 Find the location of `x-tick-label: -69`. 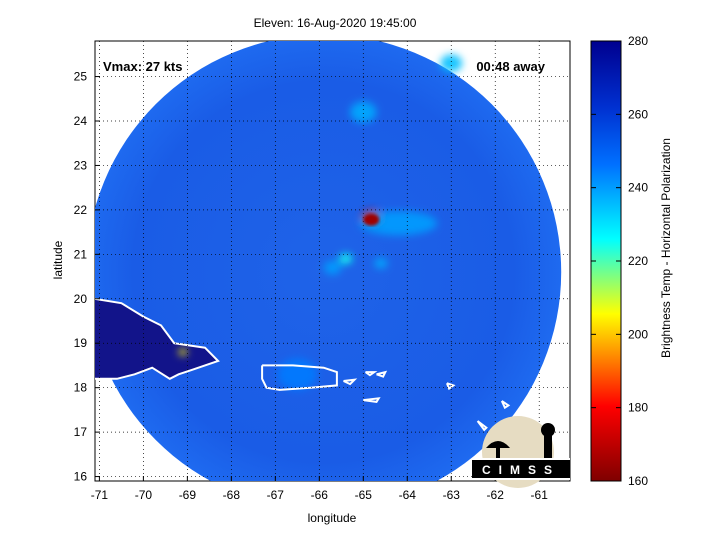

x-tick-label: -69 is located at coordinates (188, 495).